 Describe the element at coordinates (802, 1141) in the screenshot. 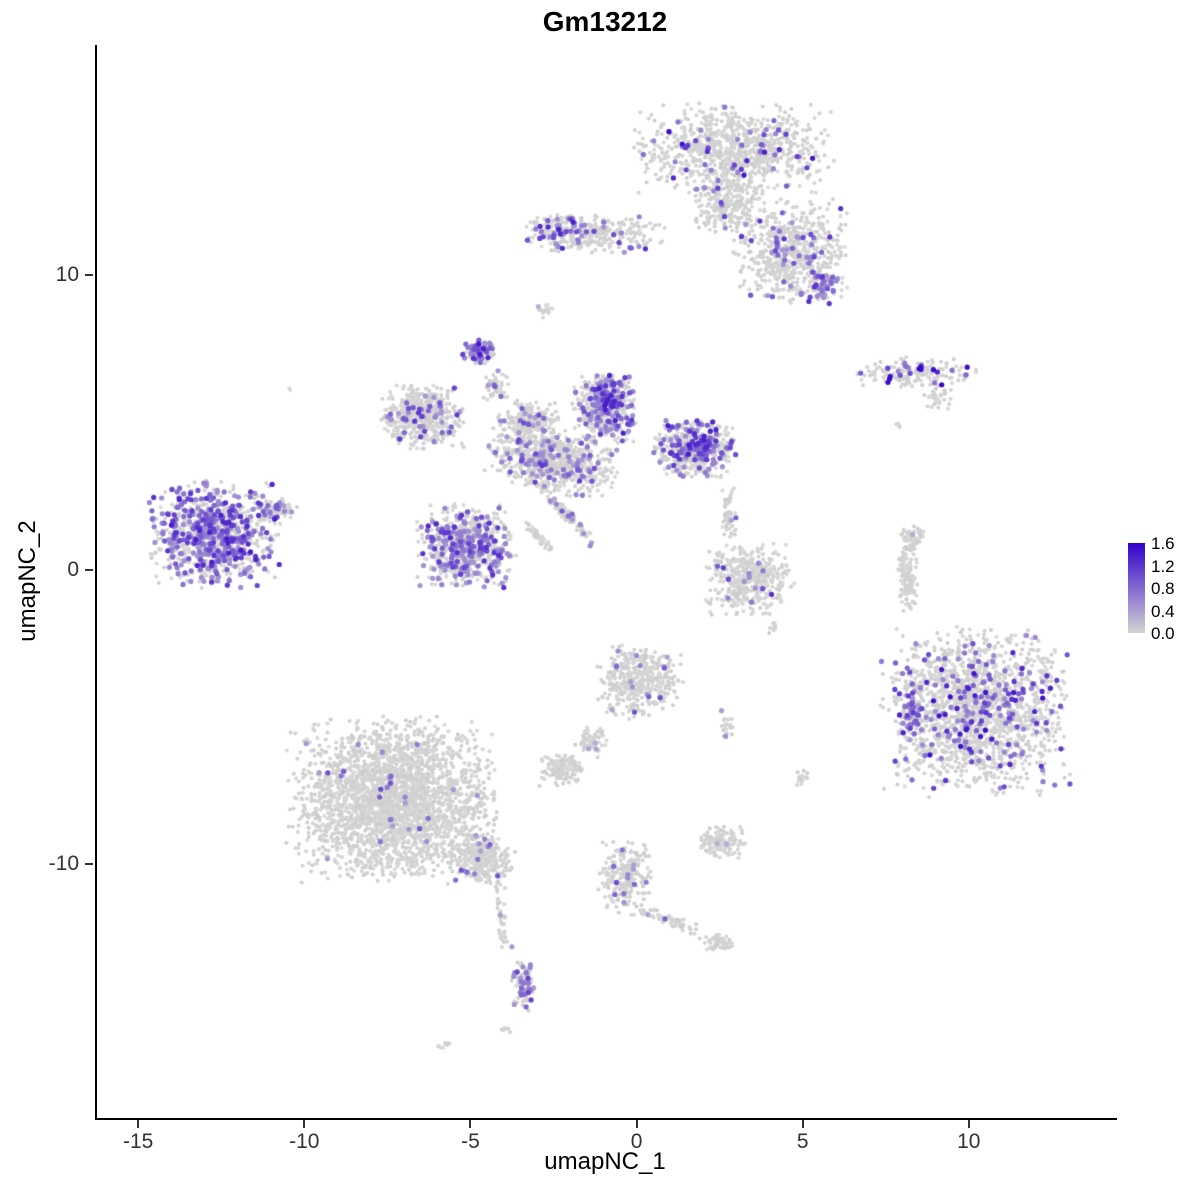

I see `x-tick-label: 5` at that location.